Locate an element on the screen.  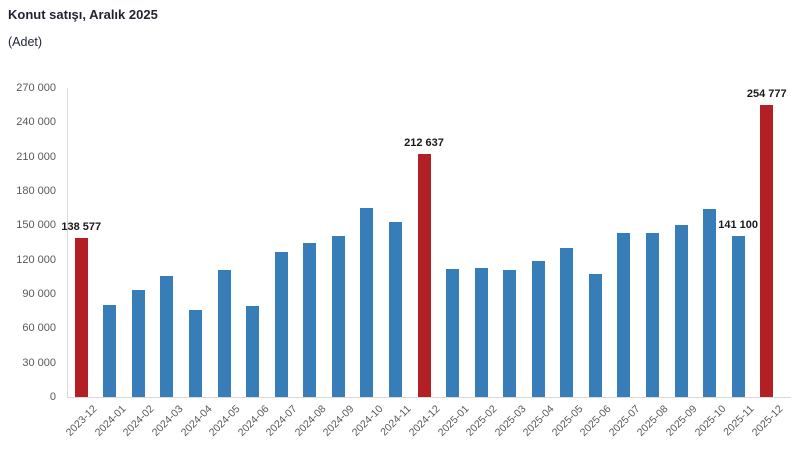
bar-value-label: 138 577 is located at coordinates (81, 227).